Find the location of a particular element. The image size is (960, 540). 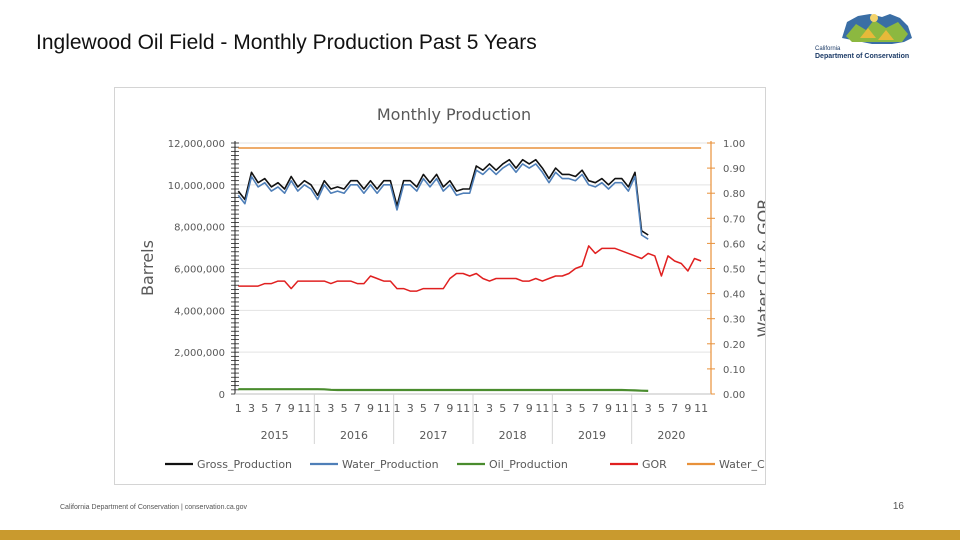

y-tick-label: 8,000,000 is located at coordinates (199, 228).